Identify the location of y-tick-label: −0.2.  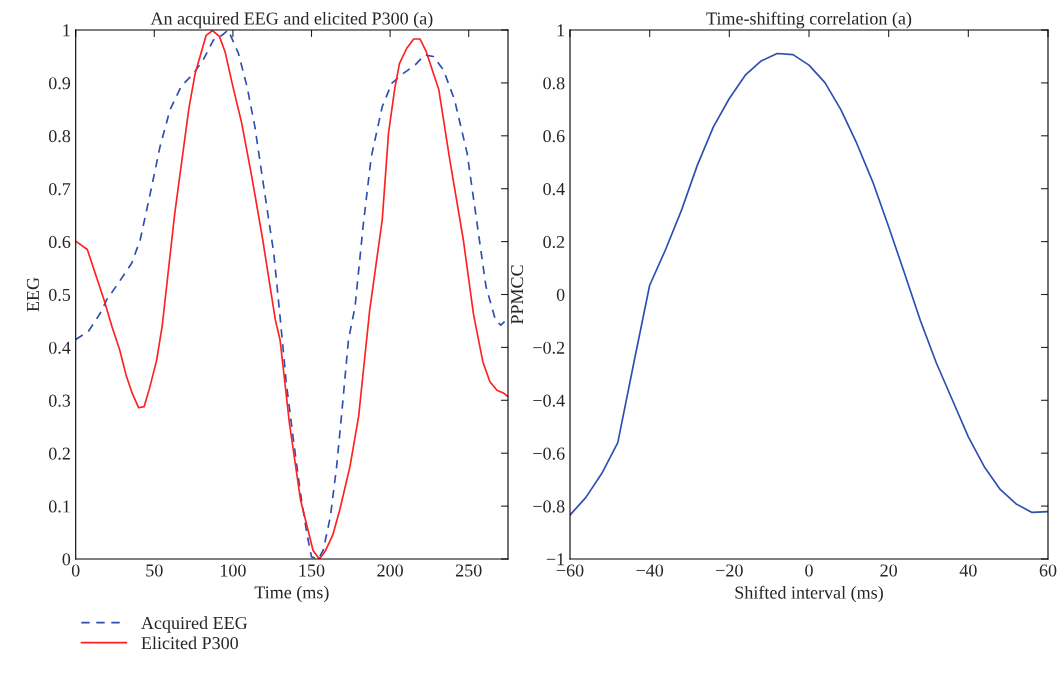
(549, 347).